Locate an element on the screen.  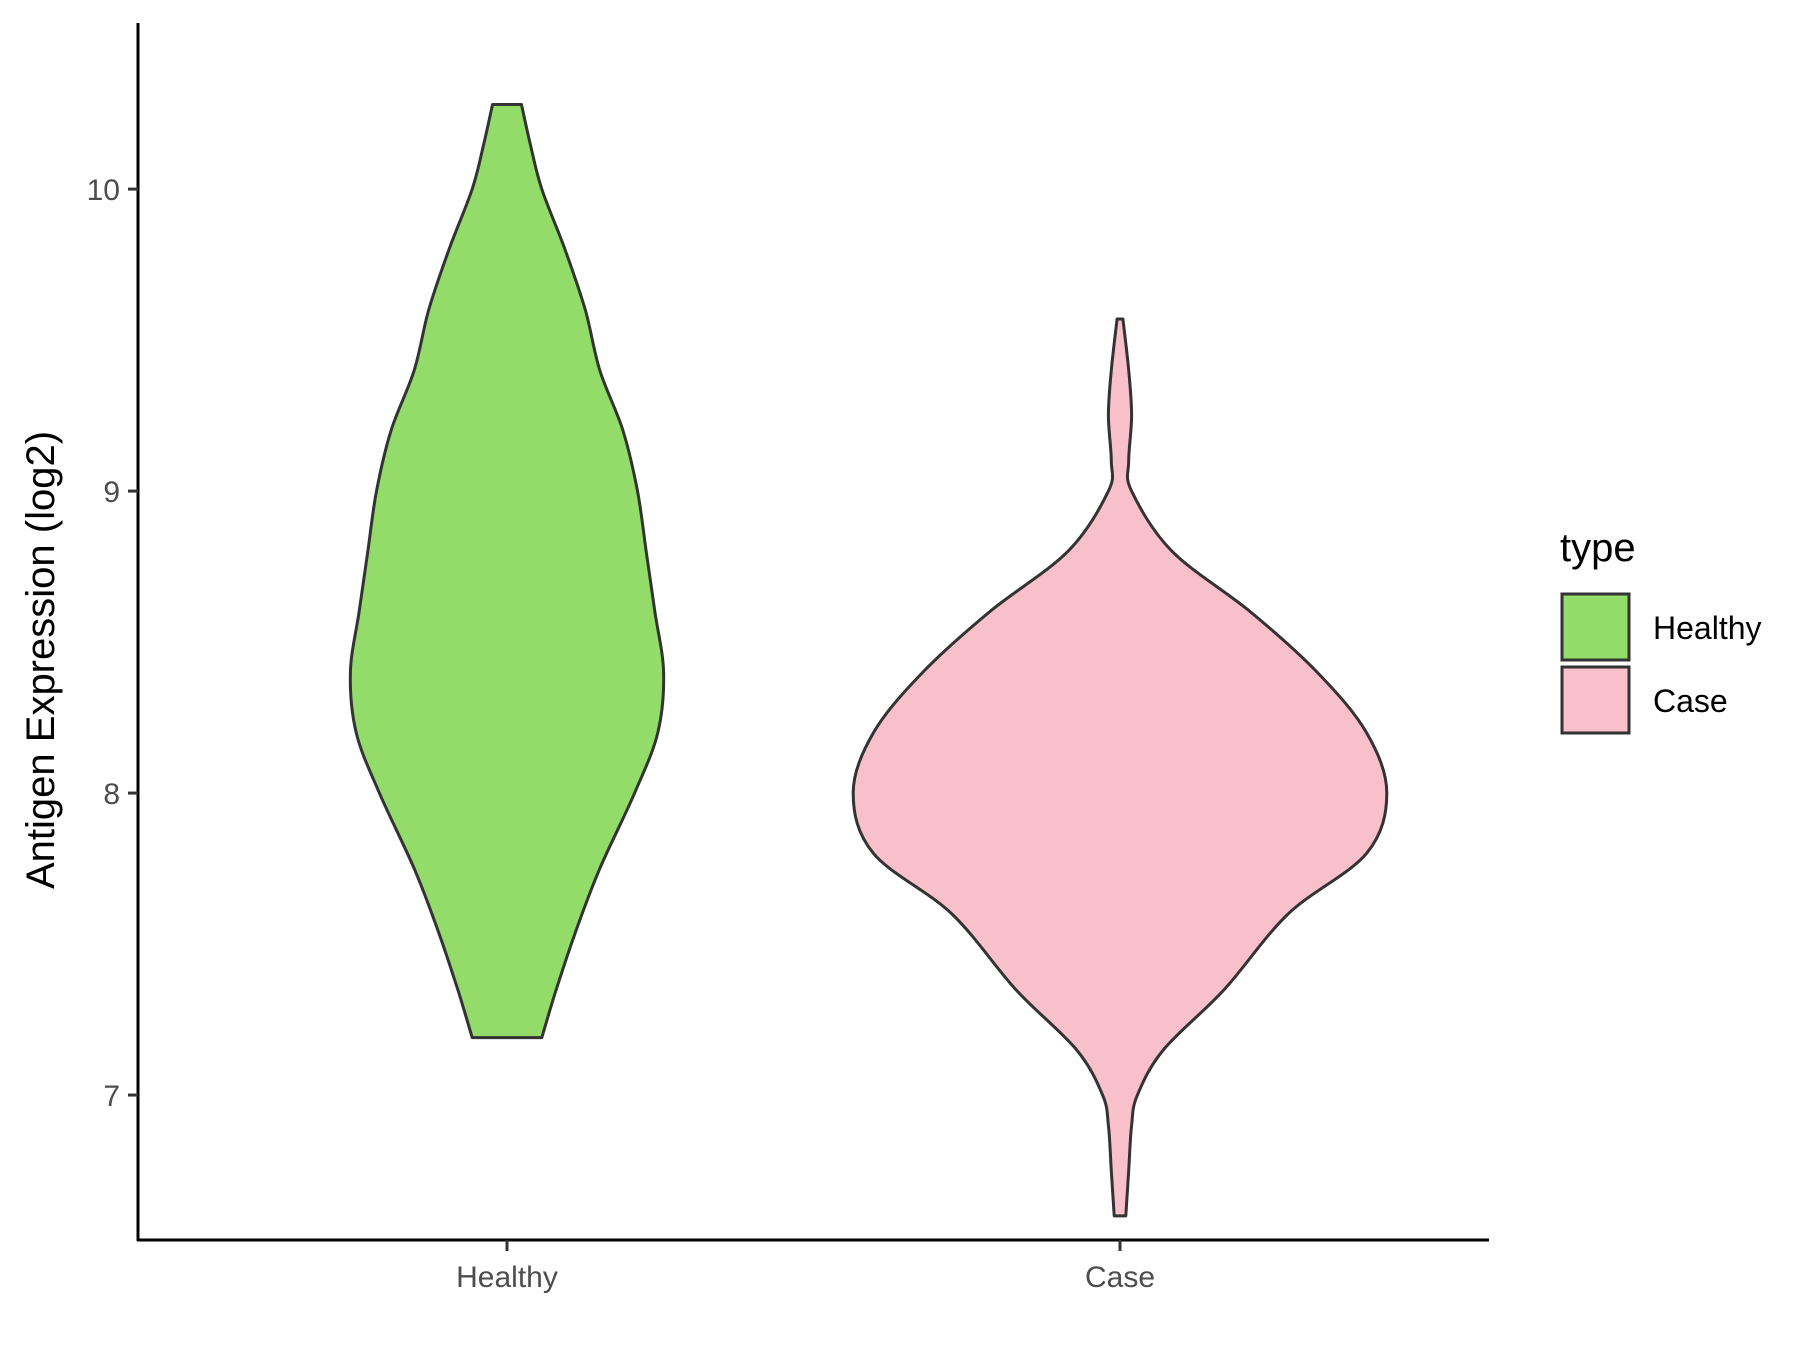
x-tick-label: Healthy is located at coordinates (507, 1277).